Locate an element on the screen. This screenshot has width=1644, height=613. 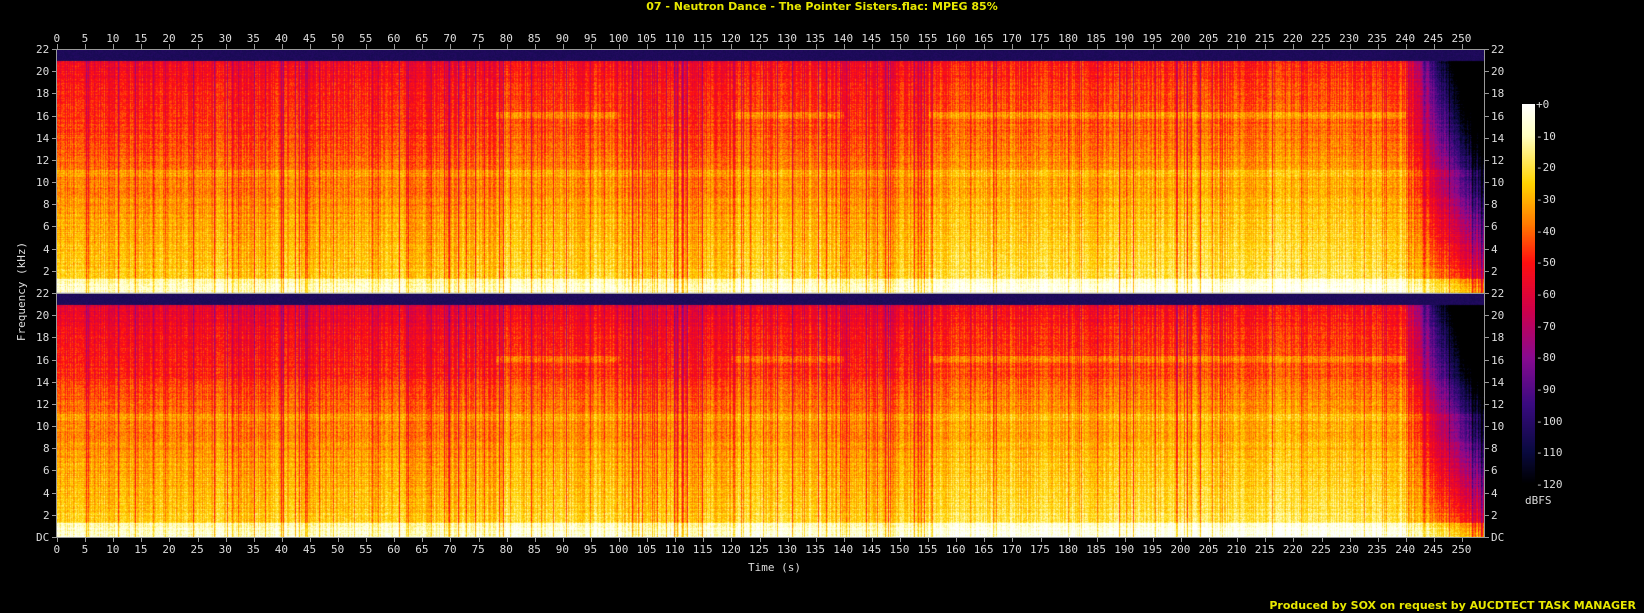
x-tick-label-bottom: 65 is located at coordinates (422, 549).